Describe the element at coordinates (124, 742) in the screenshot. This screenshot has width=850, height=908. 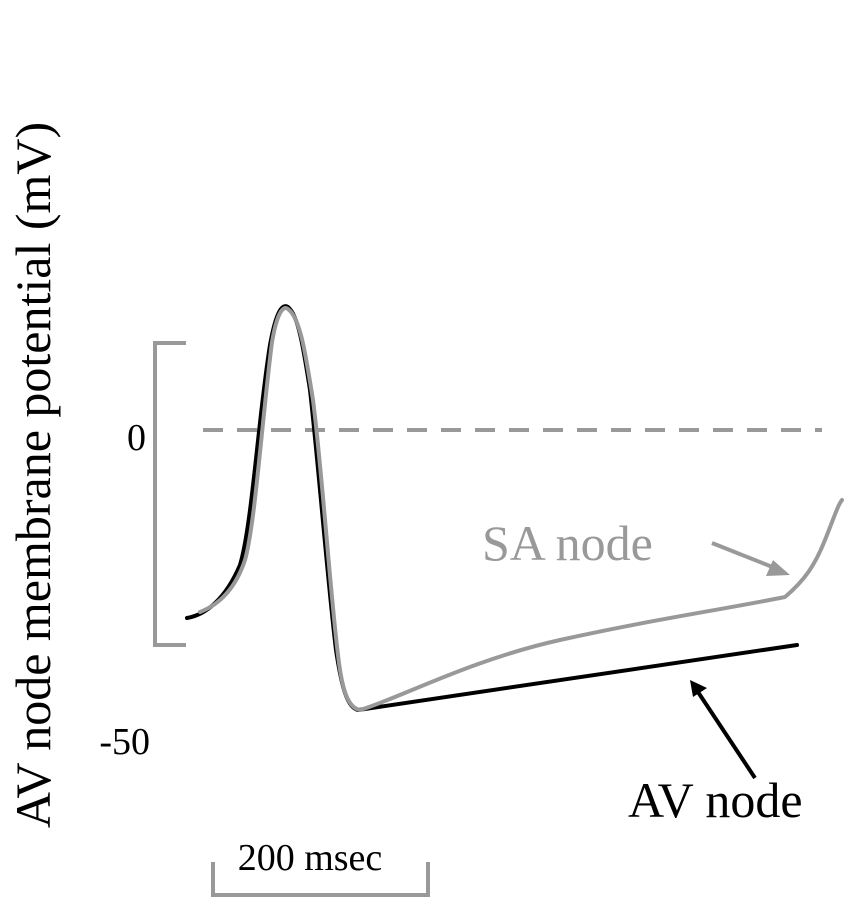
I see `y-tick-label-minus50: -50` at that location.